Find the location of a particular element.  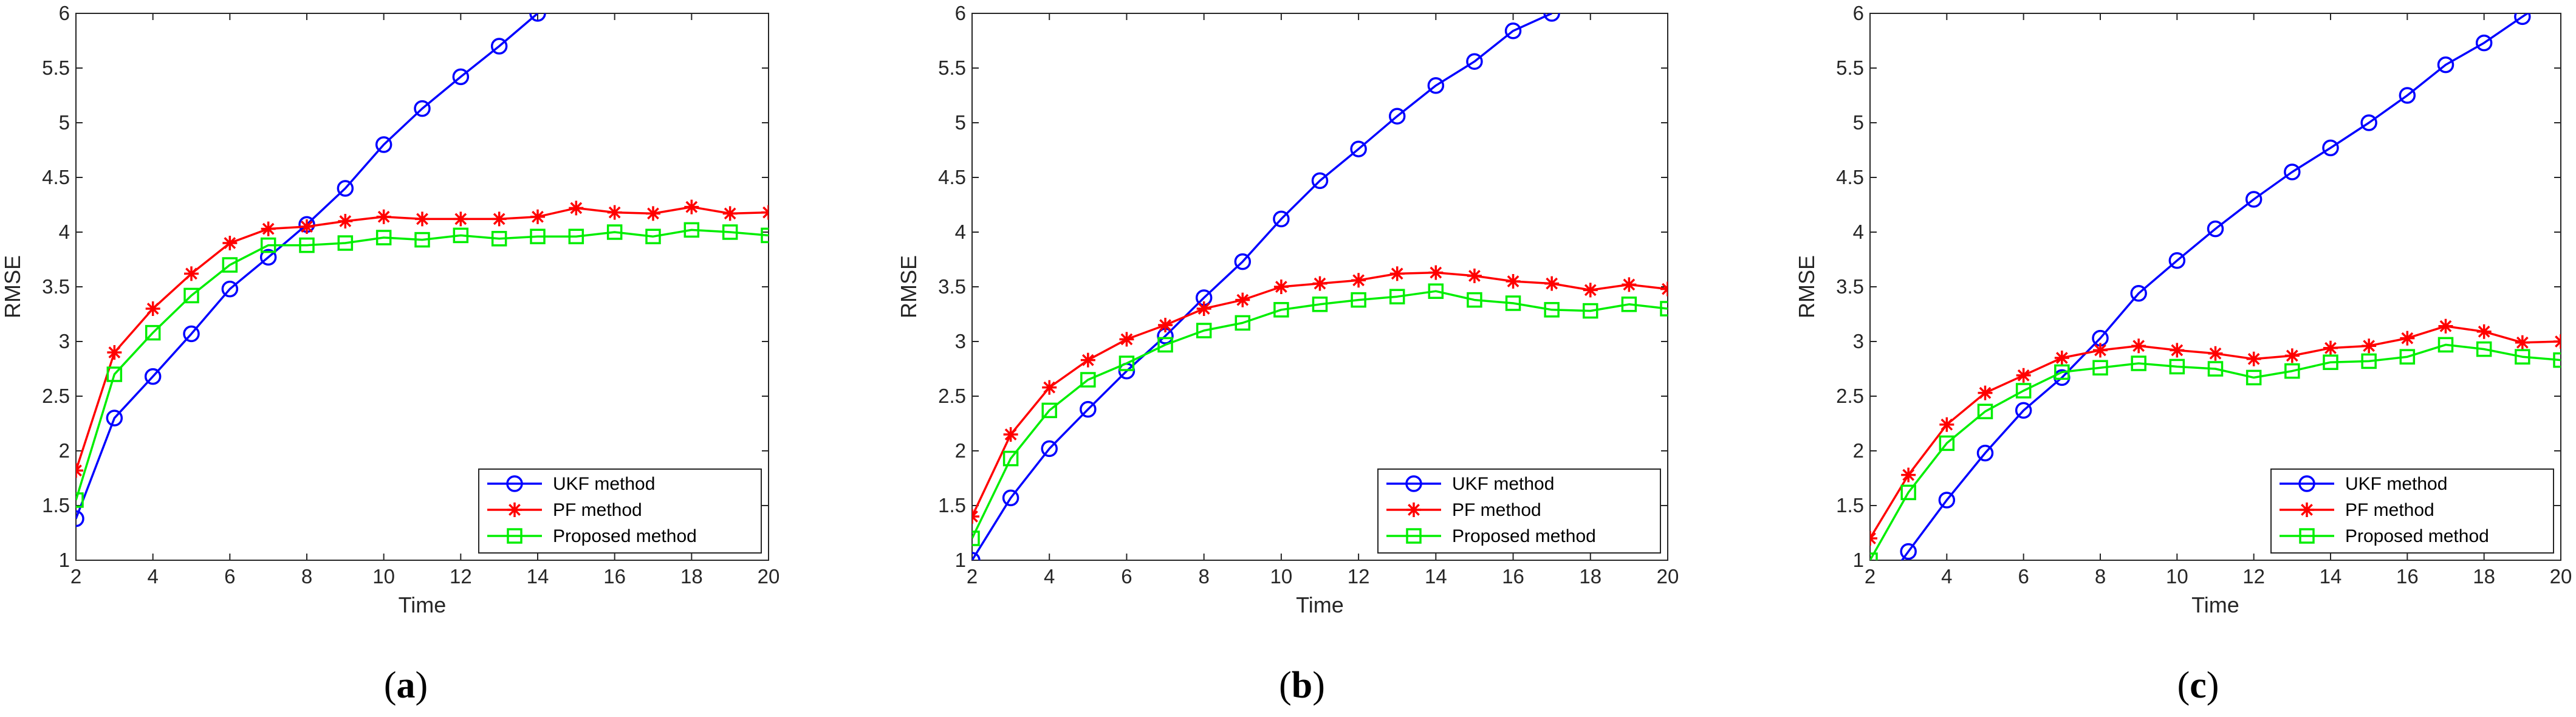

panel-caption: (c) is located at coordinates (2198, 686).